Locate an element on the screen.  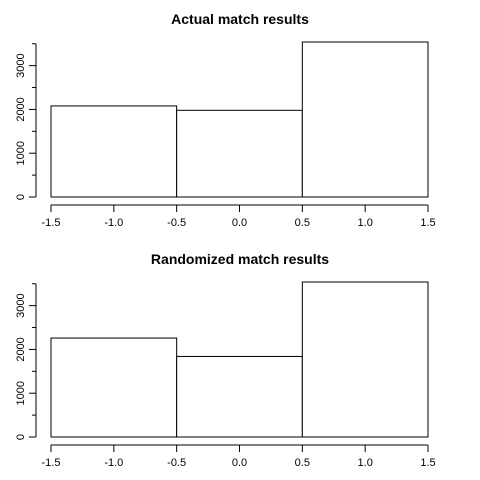
chart-title: Randomized match results is located at coordinates (240, 259).